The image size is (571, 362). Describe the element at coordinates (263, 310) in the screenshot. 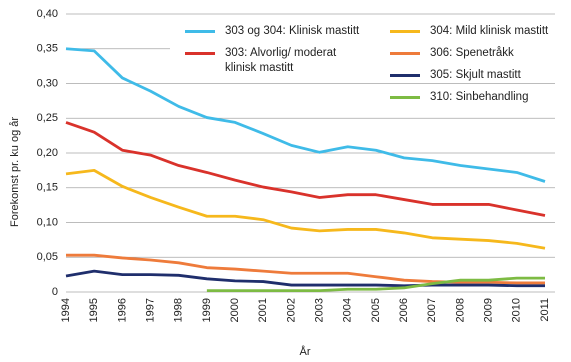

I see `x-tick-label: 2001` at that location.